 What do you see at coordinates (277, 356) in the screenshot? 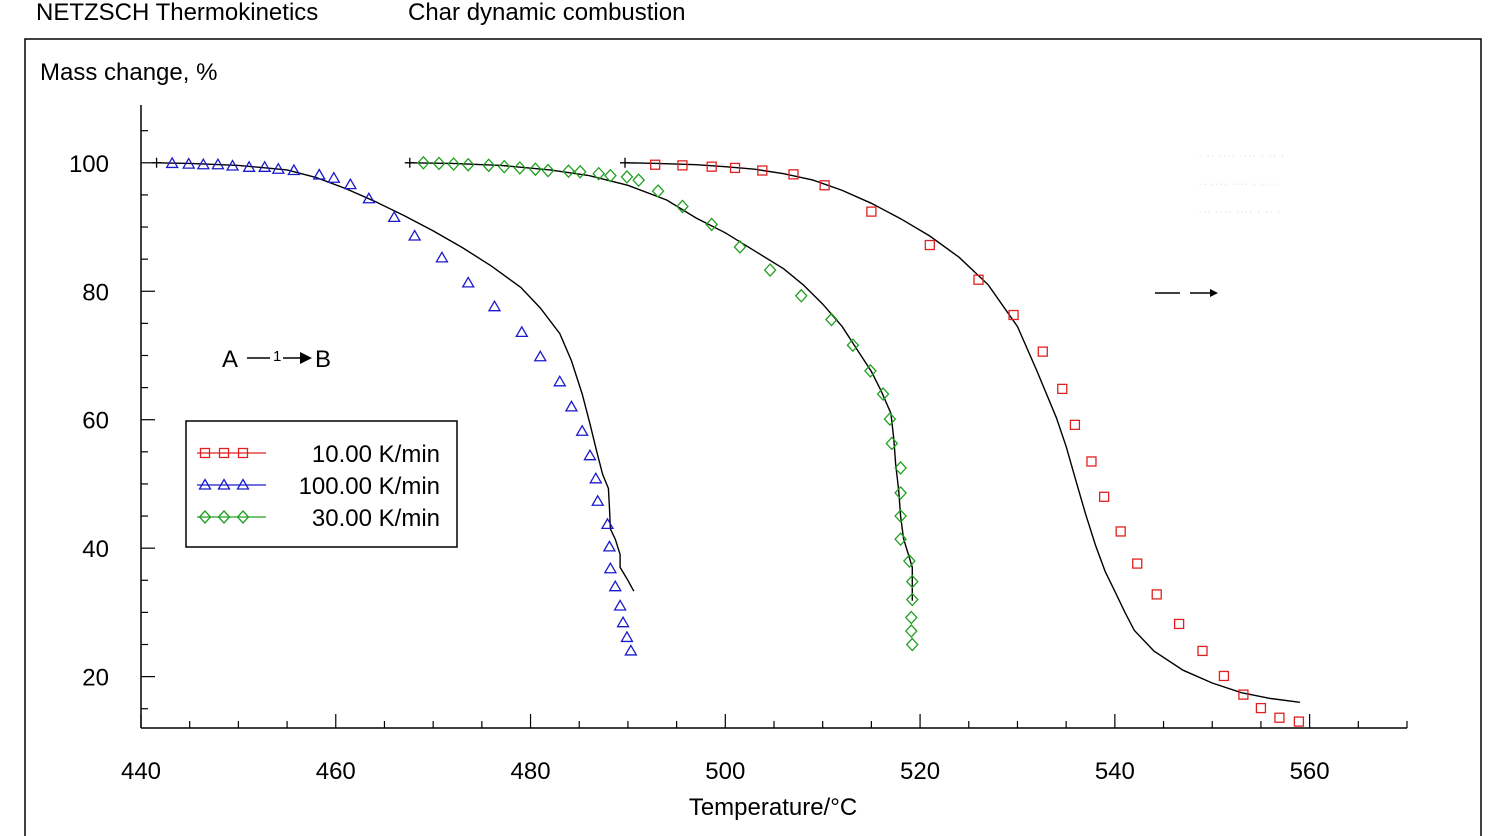
I see `reaction-step: 1` at bounding box center [277, 356].